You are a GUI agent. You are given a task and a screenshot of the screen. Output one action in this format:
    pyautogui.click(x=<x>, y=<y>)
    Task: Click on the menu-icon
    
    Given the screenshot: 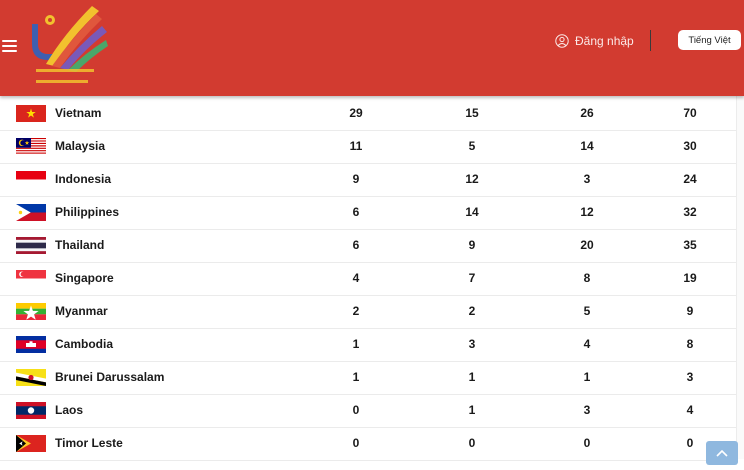 What is the action you would take?
    pyautogui.click(x=9, y=46)
    